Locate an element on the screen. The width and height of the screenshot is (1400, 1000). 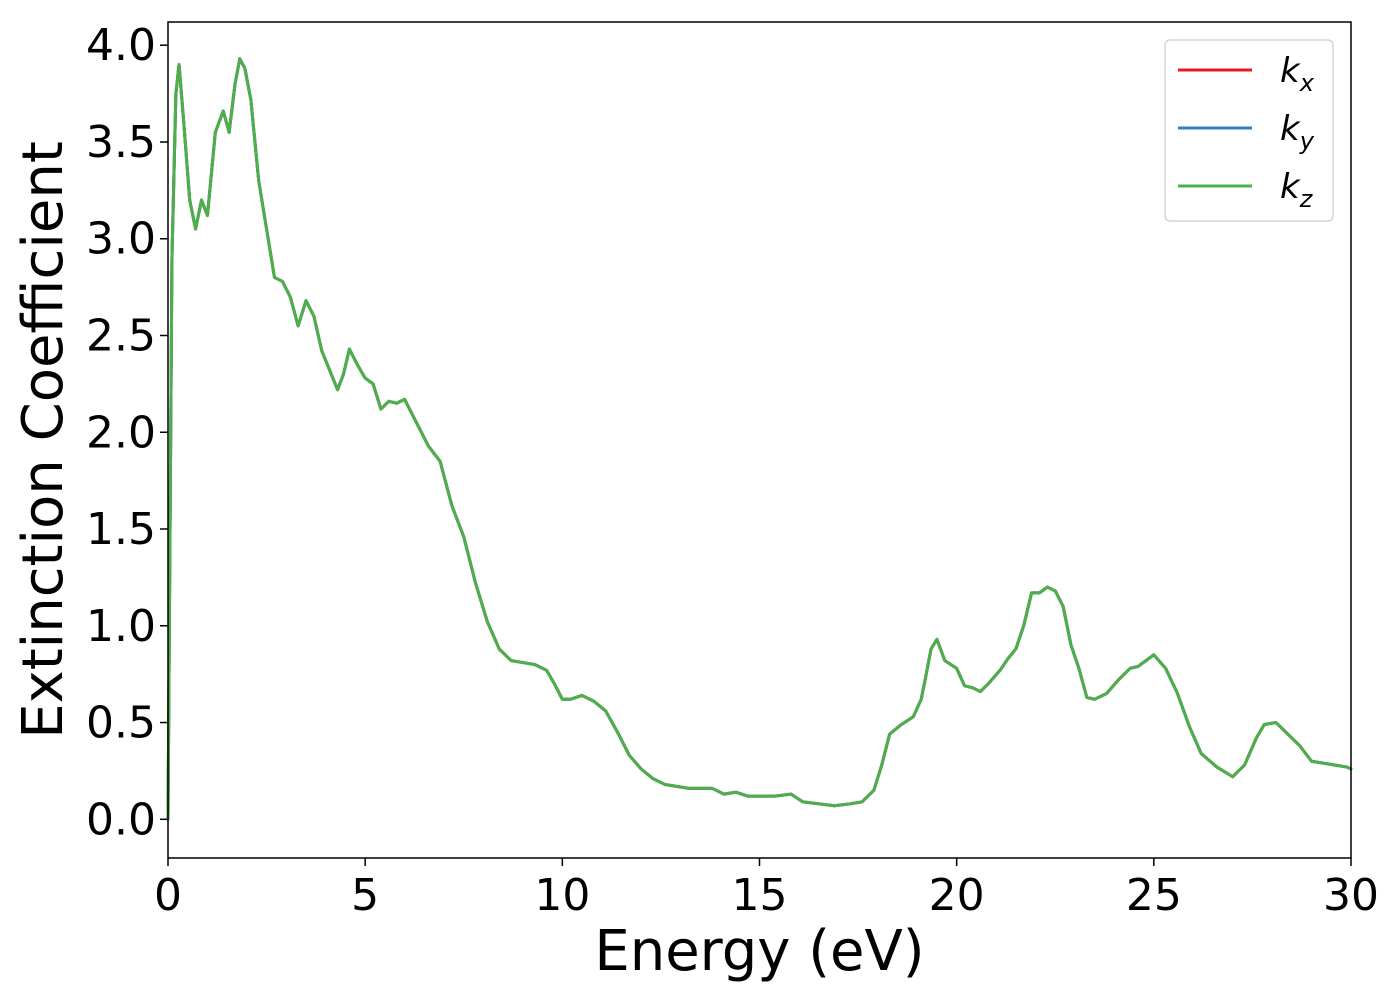
y-axis-title: Extinction Coefficient is located at coordinates (43, 440).